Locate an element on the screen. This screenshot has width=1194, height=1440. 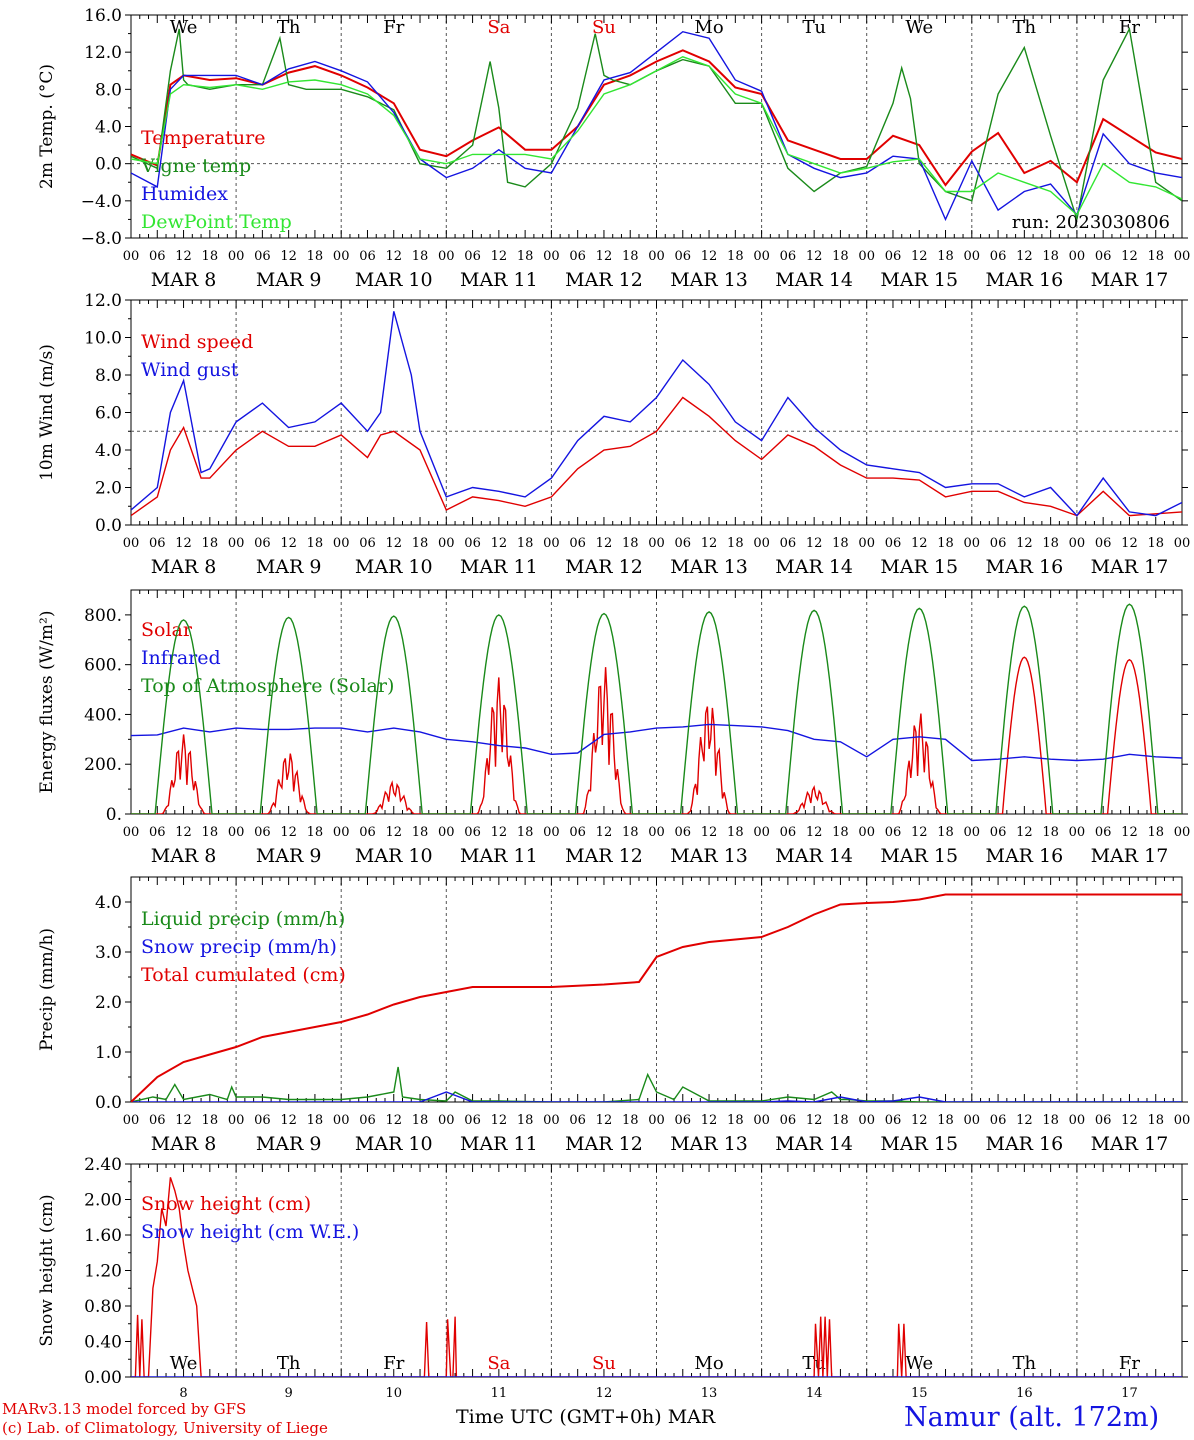
y-tick-label: 2.0 is located at coordinates (108, 489).